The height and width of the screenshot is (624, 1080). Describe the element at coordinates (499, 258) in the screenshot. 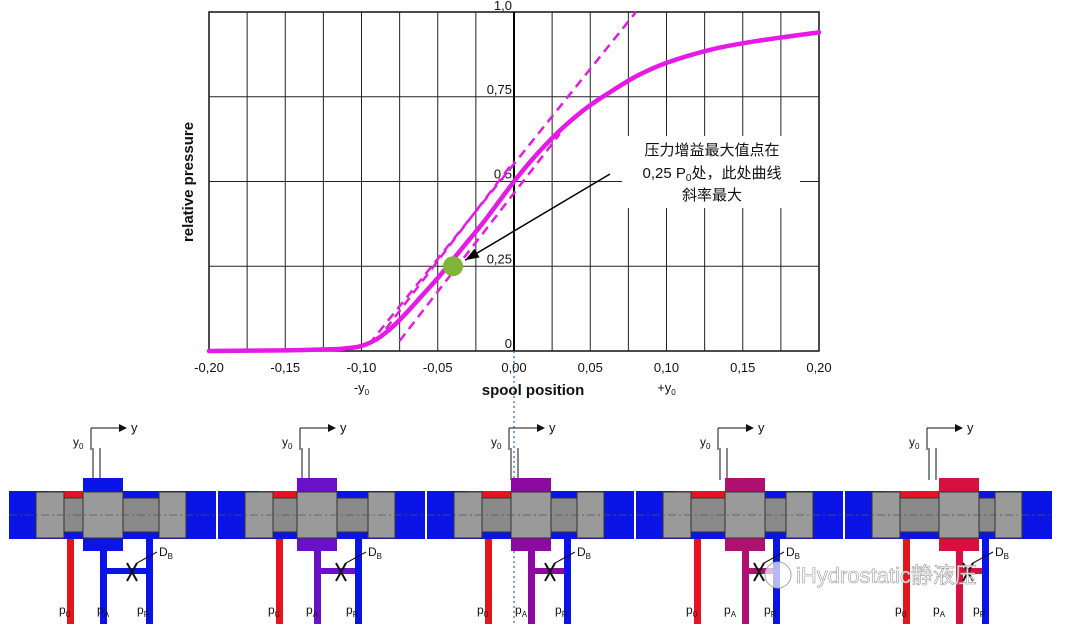

I see `y-tick-label: 0,25` at that location.